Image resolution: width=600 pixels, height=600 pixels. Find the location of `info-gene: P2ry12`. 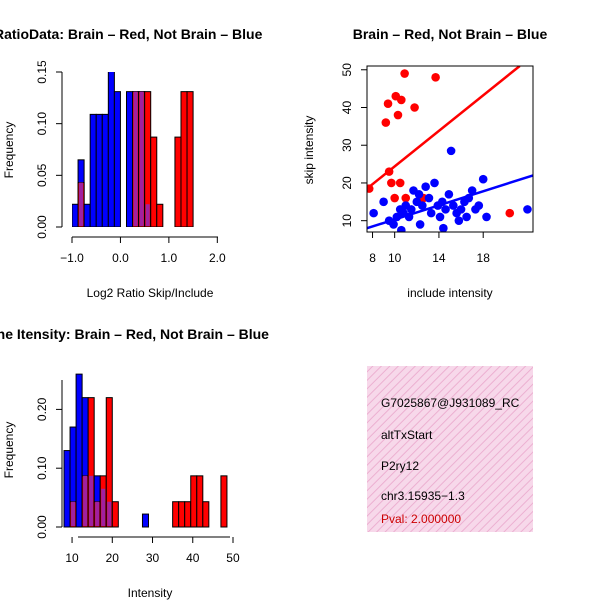

info-gene: P2ry12 is located at coordinates (400, 466).